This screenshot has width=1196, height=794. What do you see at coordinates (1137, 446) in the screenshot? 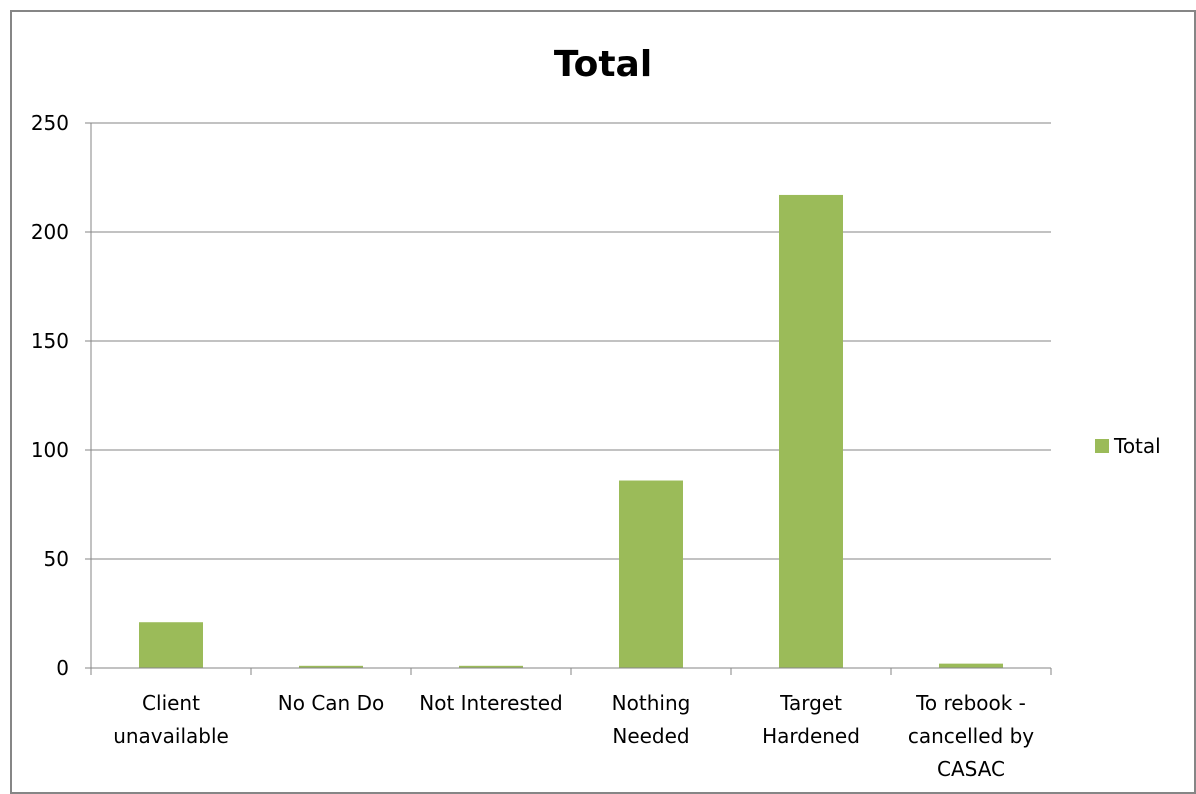
I see `legend-label: Total` at bounding box center [1137, 446].